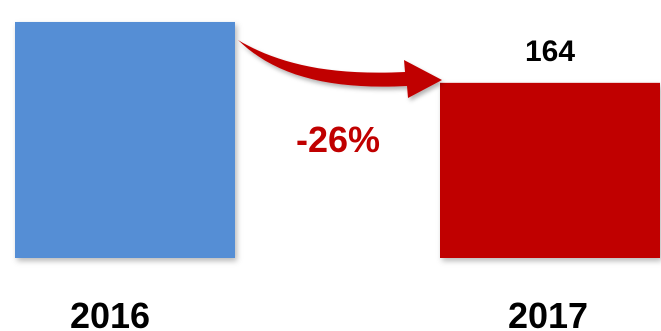 The image size is (661, 331). Describe the element at coordinates (110, 313) in the screenshot. I see `category-label-2016: 2016` at that location.